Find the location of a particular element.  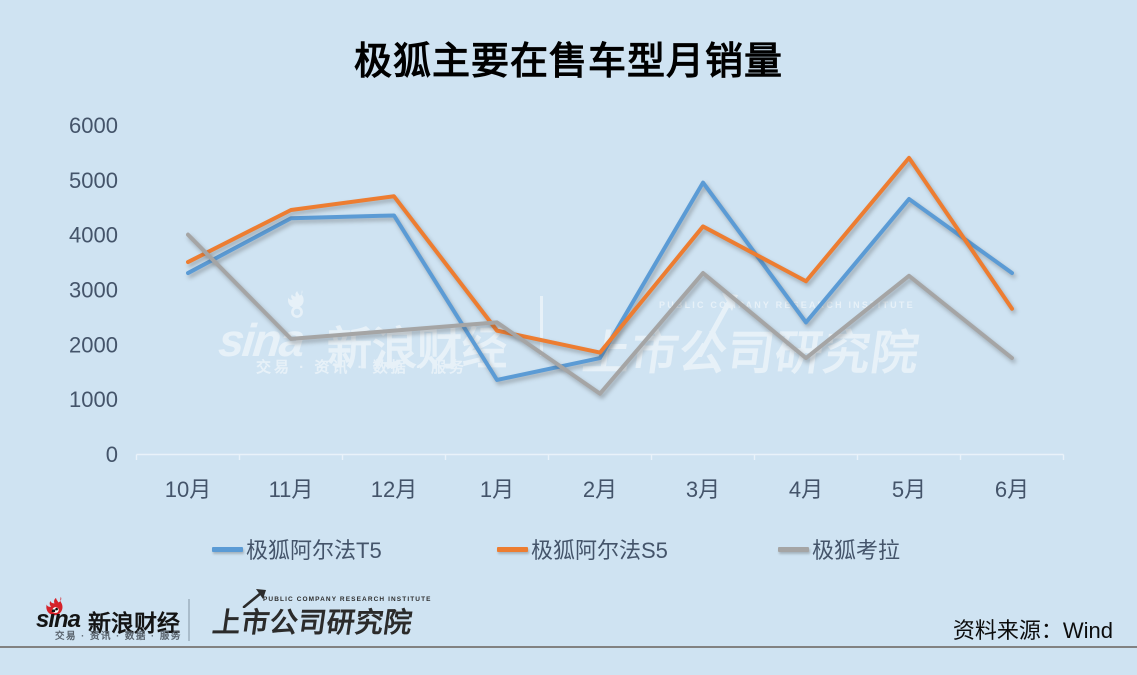

y-axis-label: 4000 is located at coordinates (93, 235).